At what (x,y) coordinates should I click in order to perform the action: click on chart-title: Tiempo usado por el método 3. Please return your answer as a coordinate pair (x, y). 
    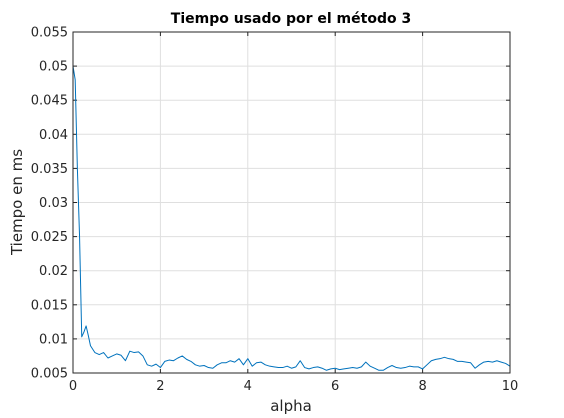
    Looking at the image, I should click on (291, 19).